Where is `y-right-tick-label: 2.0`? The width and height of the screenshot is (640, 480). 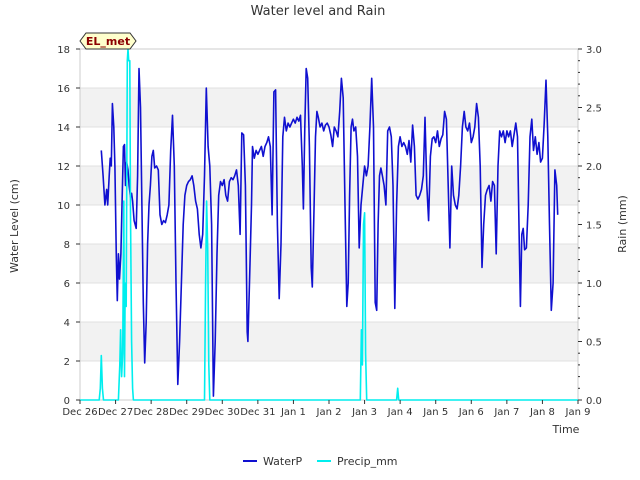
y-right-tick-label: 2.0 is located at coordinates (594, 167).